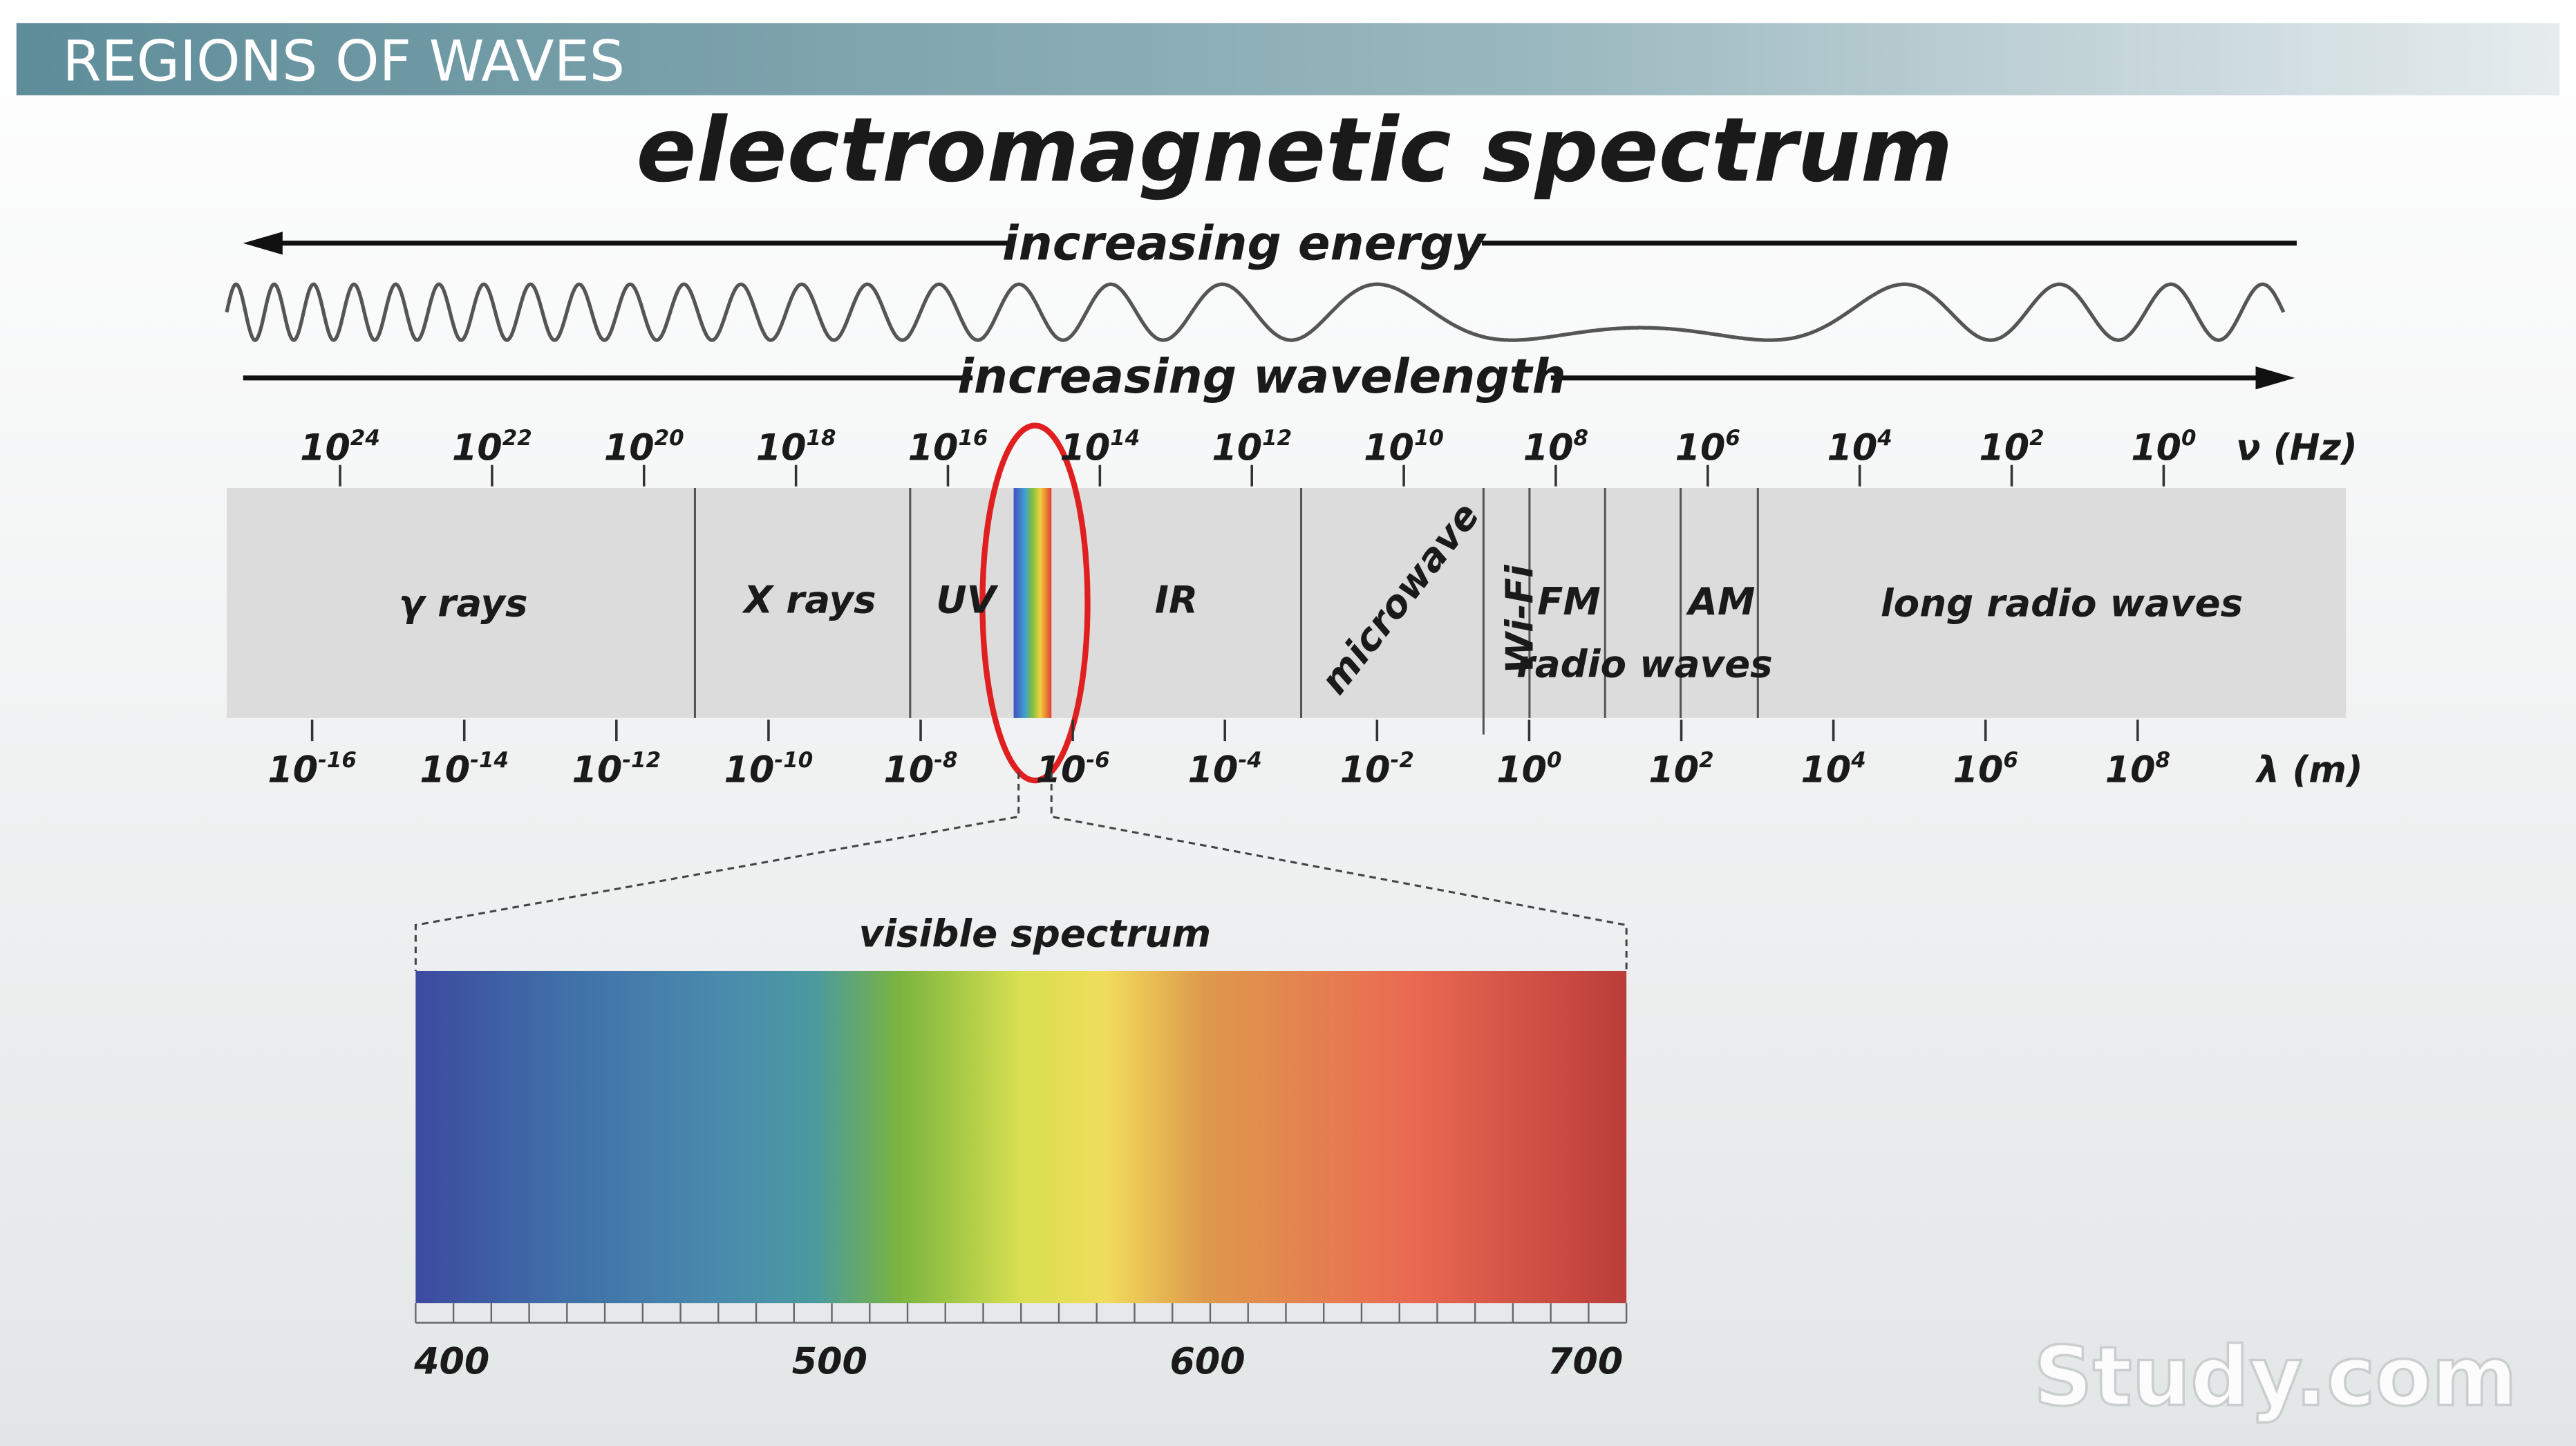 Image resolution: width=2576 pixels, height=1446 pixels. I want to click on visible-tick-label: 600, so click(1207, 1361).